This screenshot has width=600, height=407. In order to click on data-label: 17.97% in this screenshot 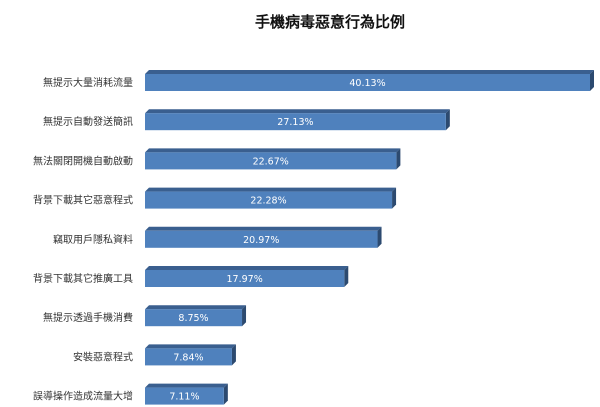, I will do `click(245, 279)`.